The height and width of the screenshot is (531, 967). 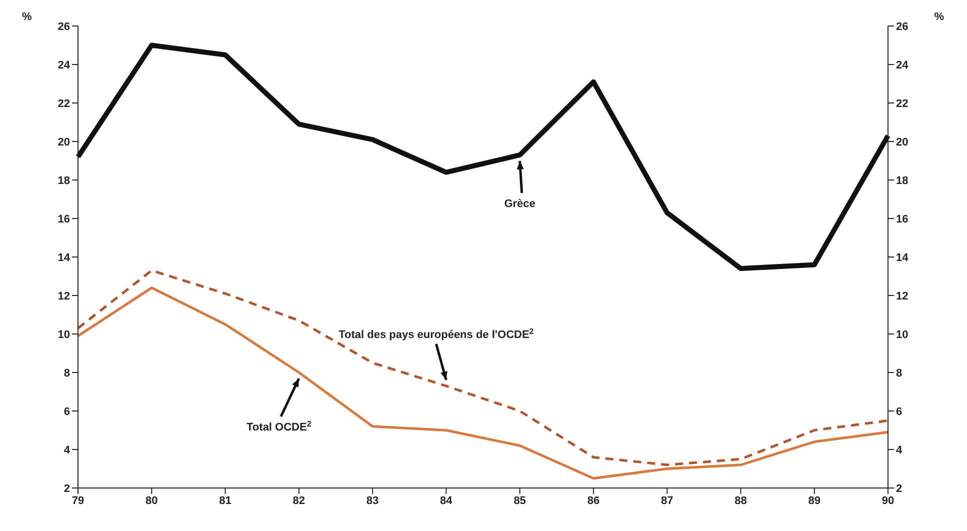 What do you see at coordinates (279, 426) in the screenshot?
I see `annotation: Total OCDE$^{2}$` at bounding box center [279, 426].